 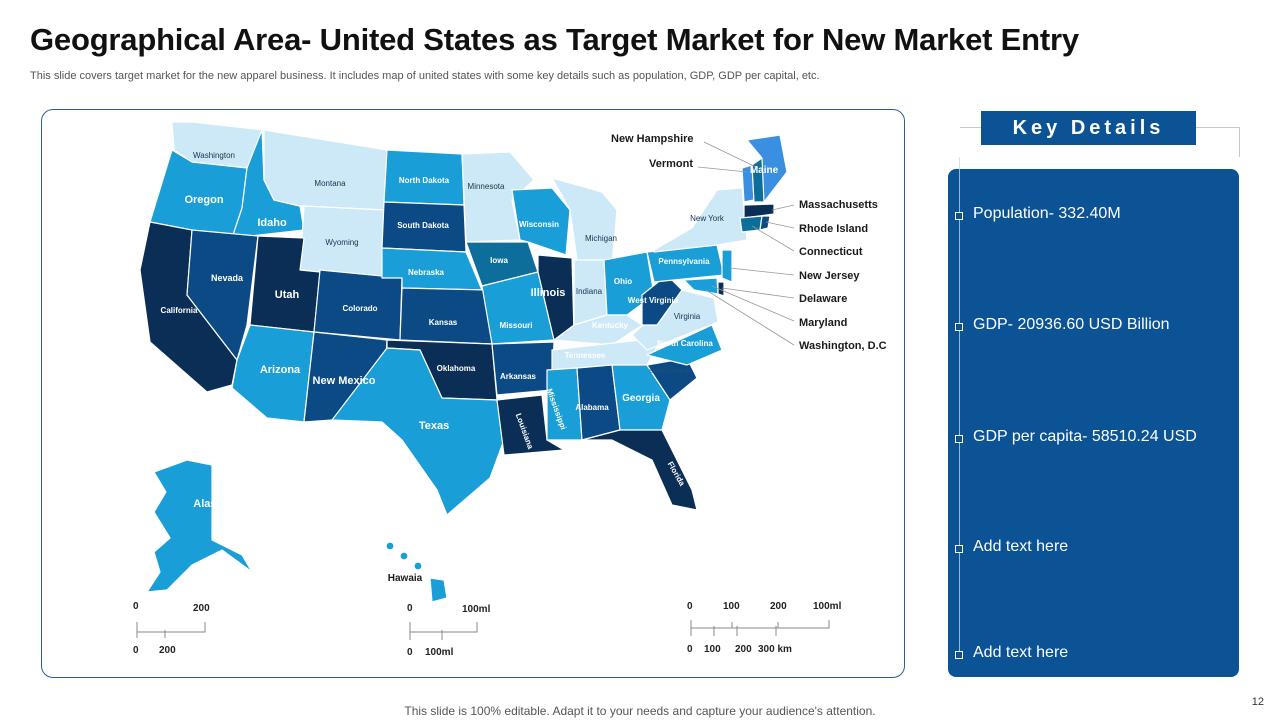 What do you see at coordinates (341, 242) in the screenshot?
I see `label-wyoming: Wyoming` at bounding box center [341, 242].